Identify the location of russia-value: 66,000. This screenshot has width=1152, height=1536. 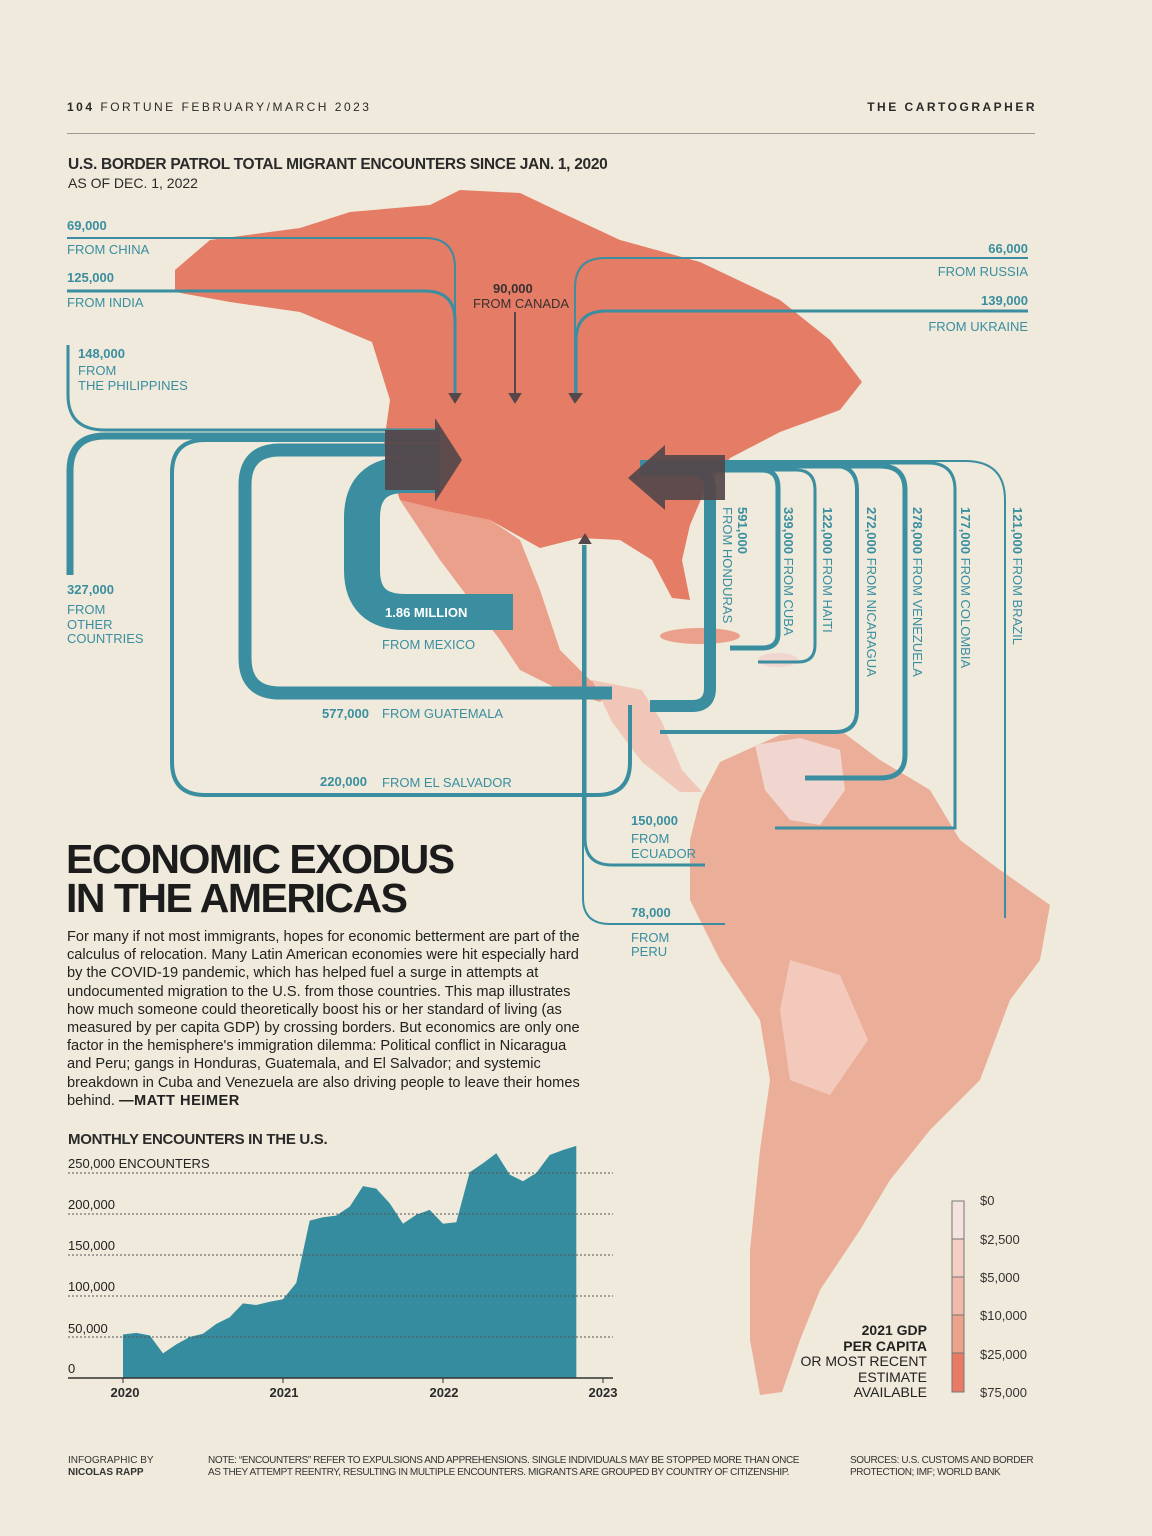
(1008, 248).